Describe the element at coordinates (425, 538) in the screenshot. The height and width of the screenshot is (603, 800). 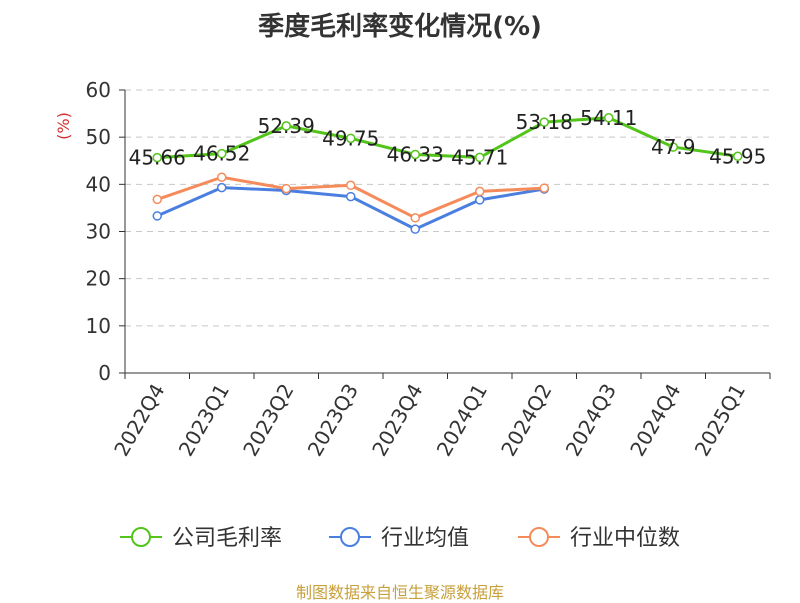
I see `legend-label: 行业均值` at that location.